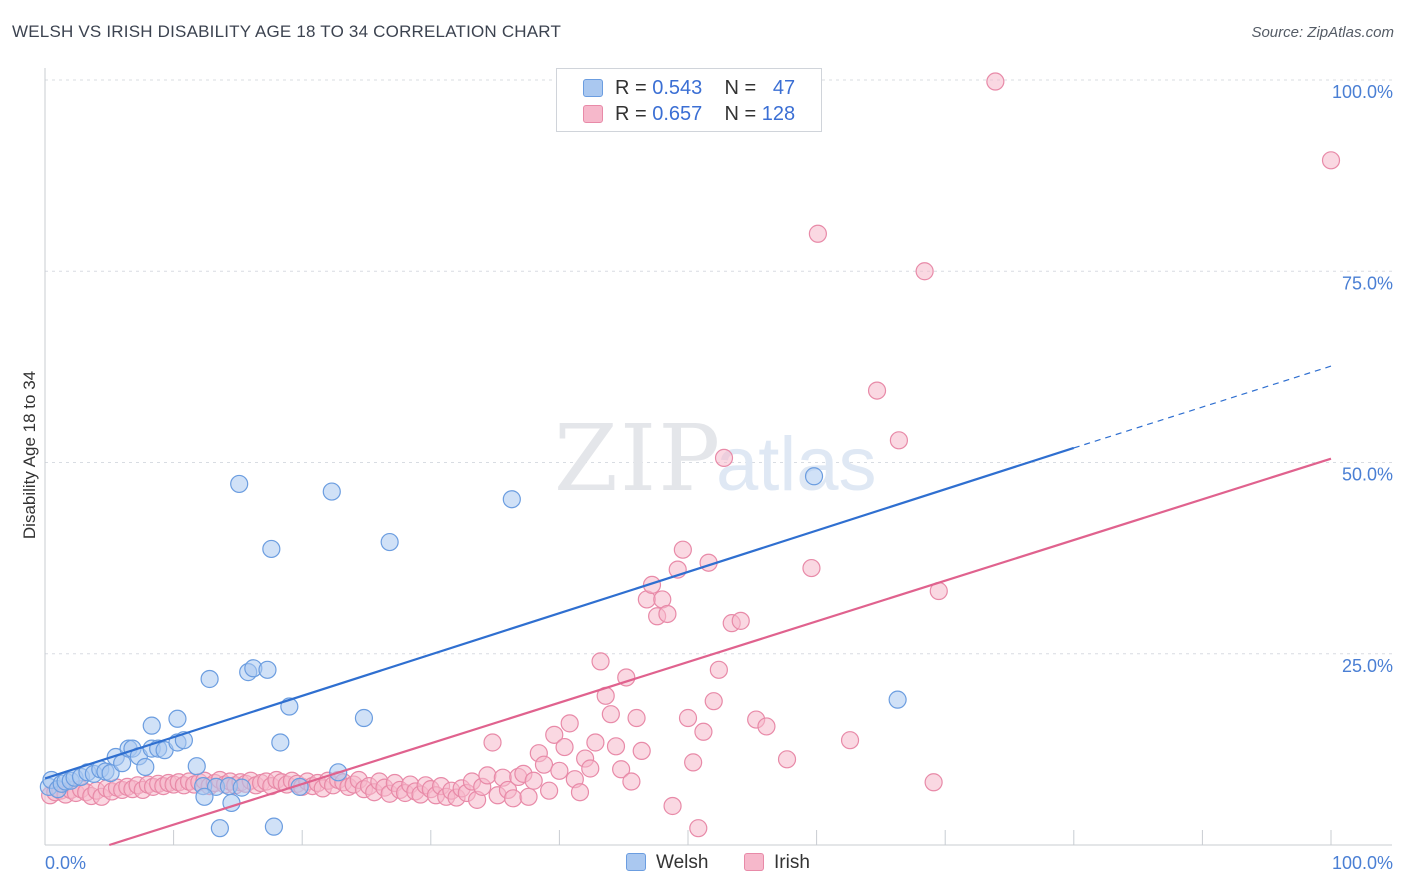 This screenshot has width=1406, height=892. What do you see at coordinates (792, 862) in the screenshot?
I see `irish-legend-label: Irish` at bounding box center [792, 862].